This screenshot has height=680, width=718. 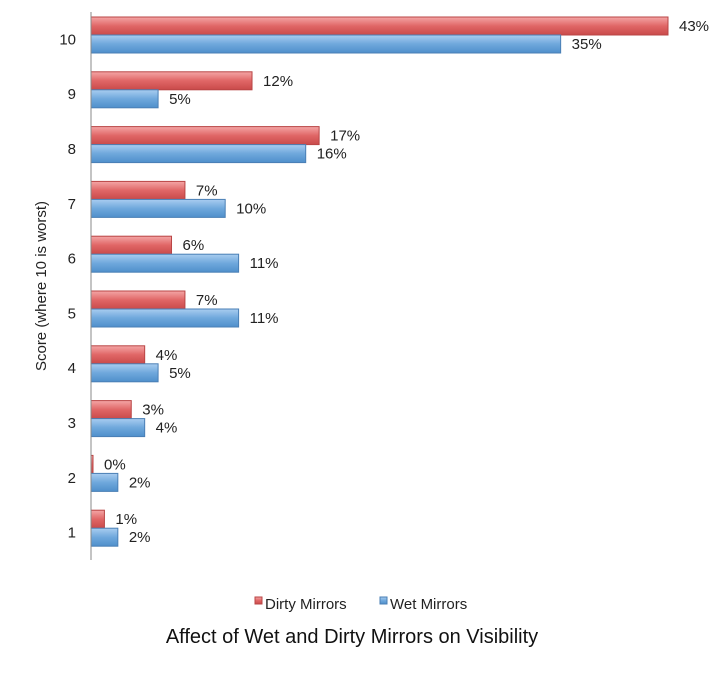 What do you see at coordinates (41, 286) in the screenshot?
I see `y-axis-label: Score (where 10 is worst)` at bounding box center [41, 286].